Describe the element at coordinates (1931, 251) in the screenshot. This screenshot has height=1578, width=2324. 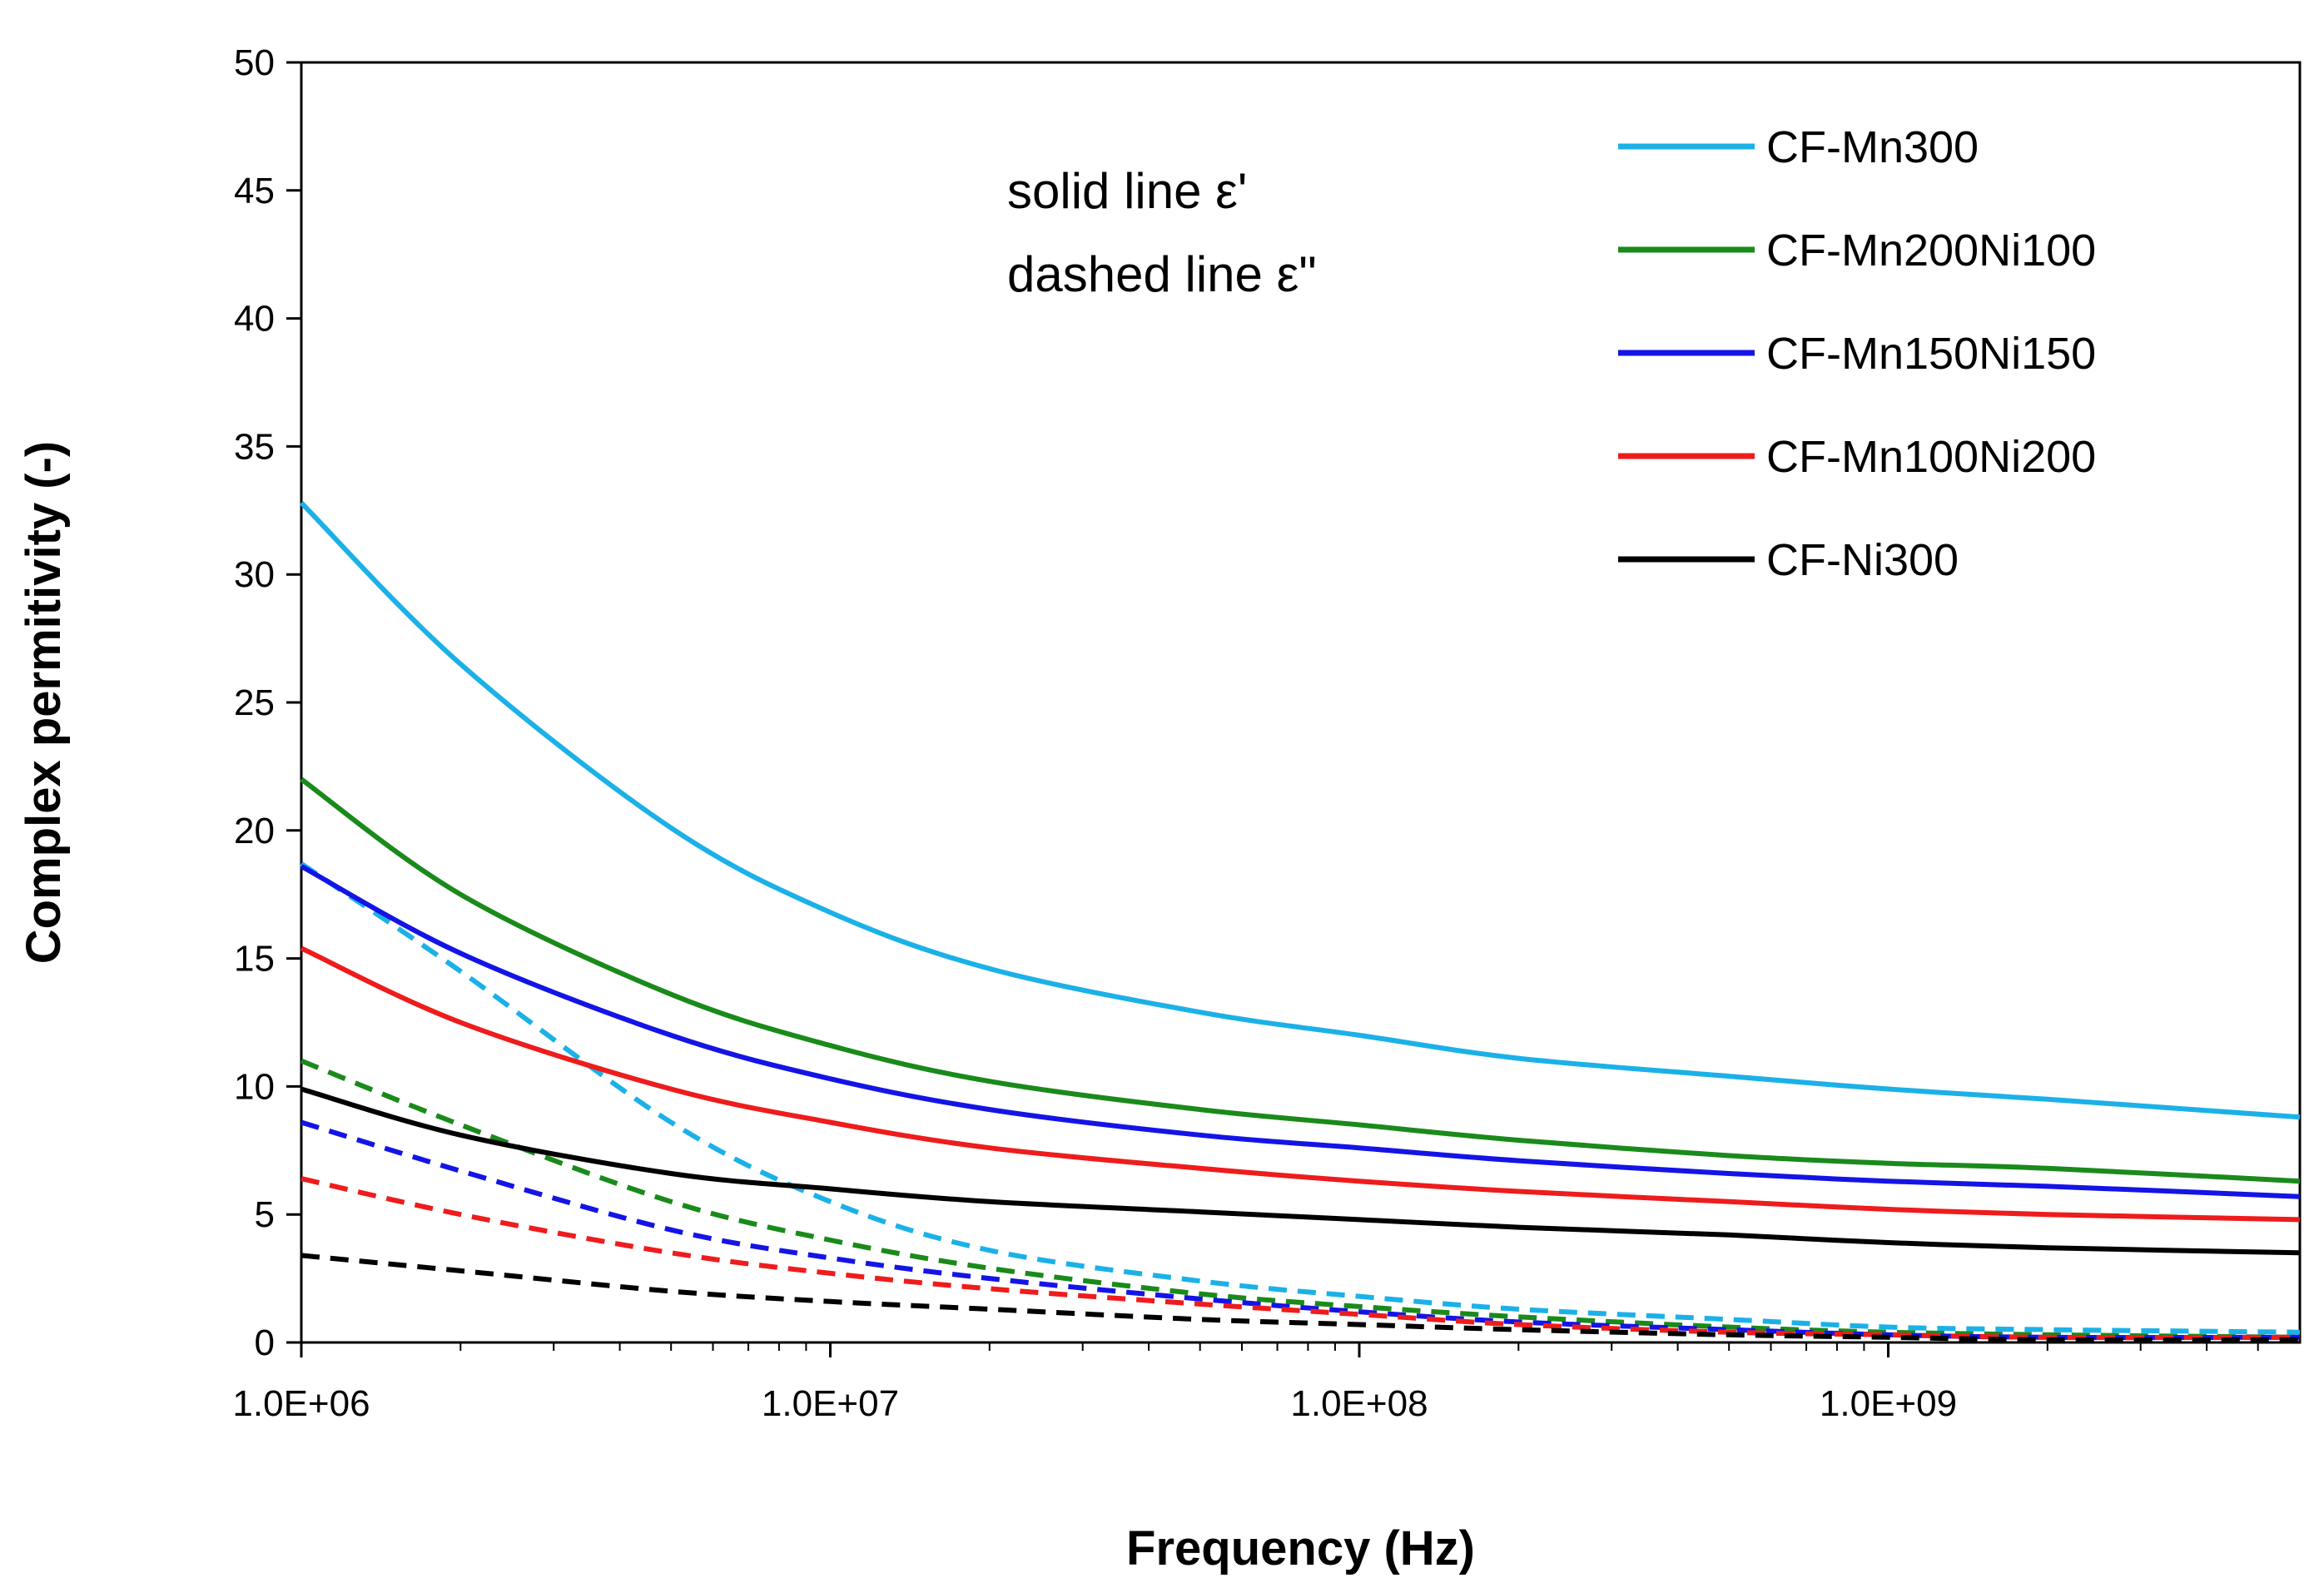
I see `legend-label-cf-mn200ni100: CF-Mn200Ni100` at that location.